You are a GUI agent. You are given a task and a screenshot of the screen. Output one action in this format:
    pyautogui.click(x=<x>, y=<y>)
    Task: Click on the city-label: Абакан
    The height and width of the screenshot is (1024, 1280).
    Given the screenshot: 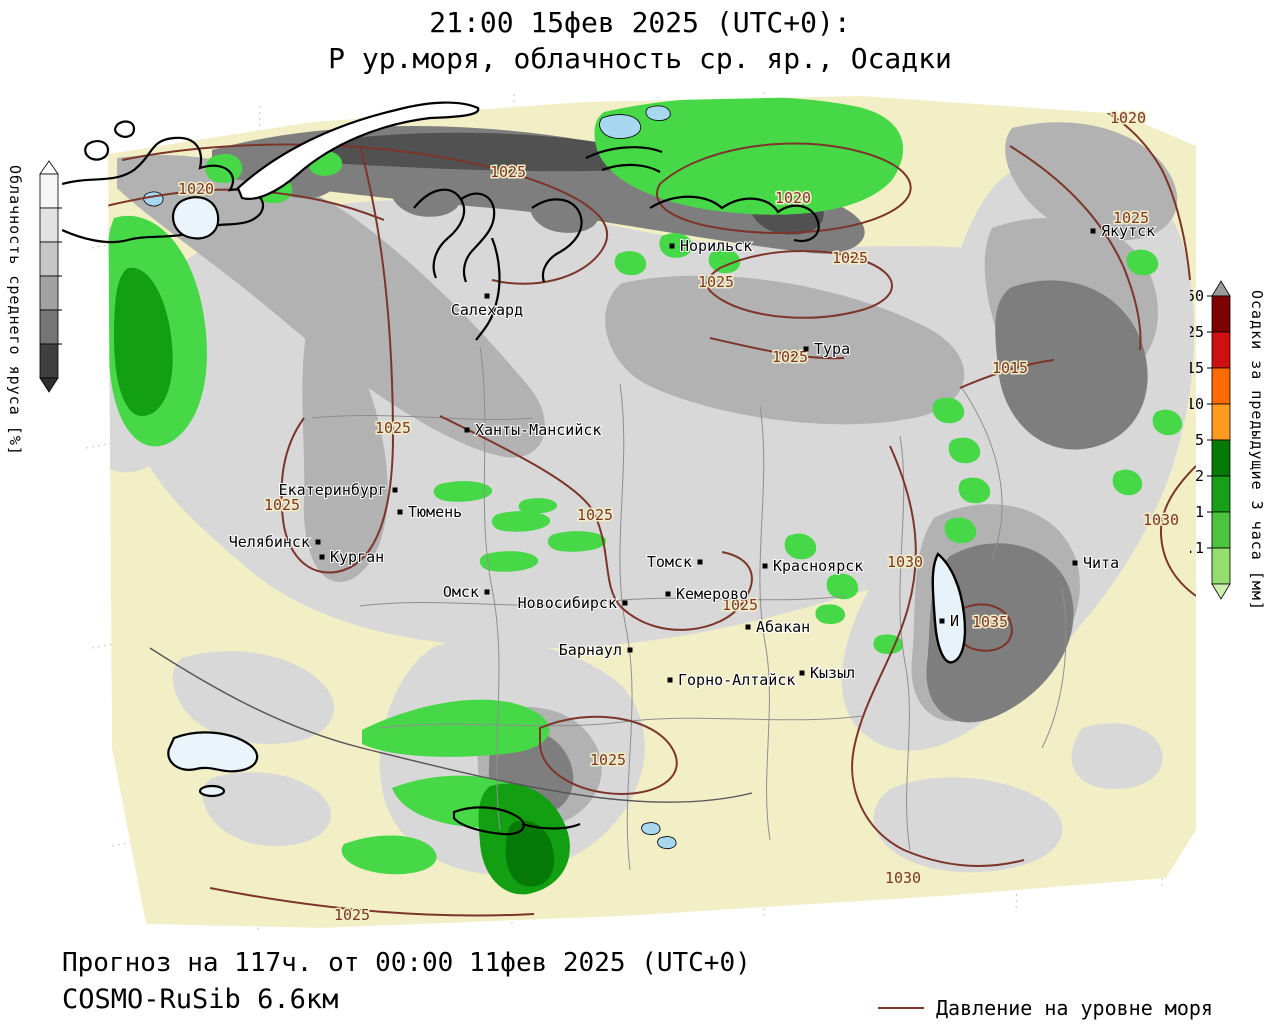 What is the action you would take?
    pyautogui.click(x=783, y=627)
    